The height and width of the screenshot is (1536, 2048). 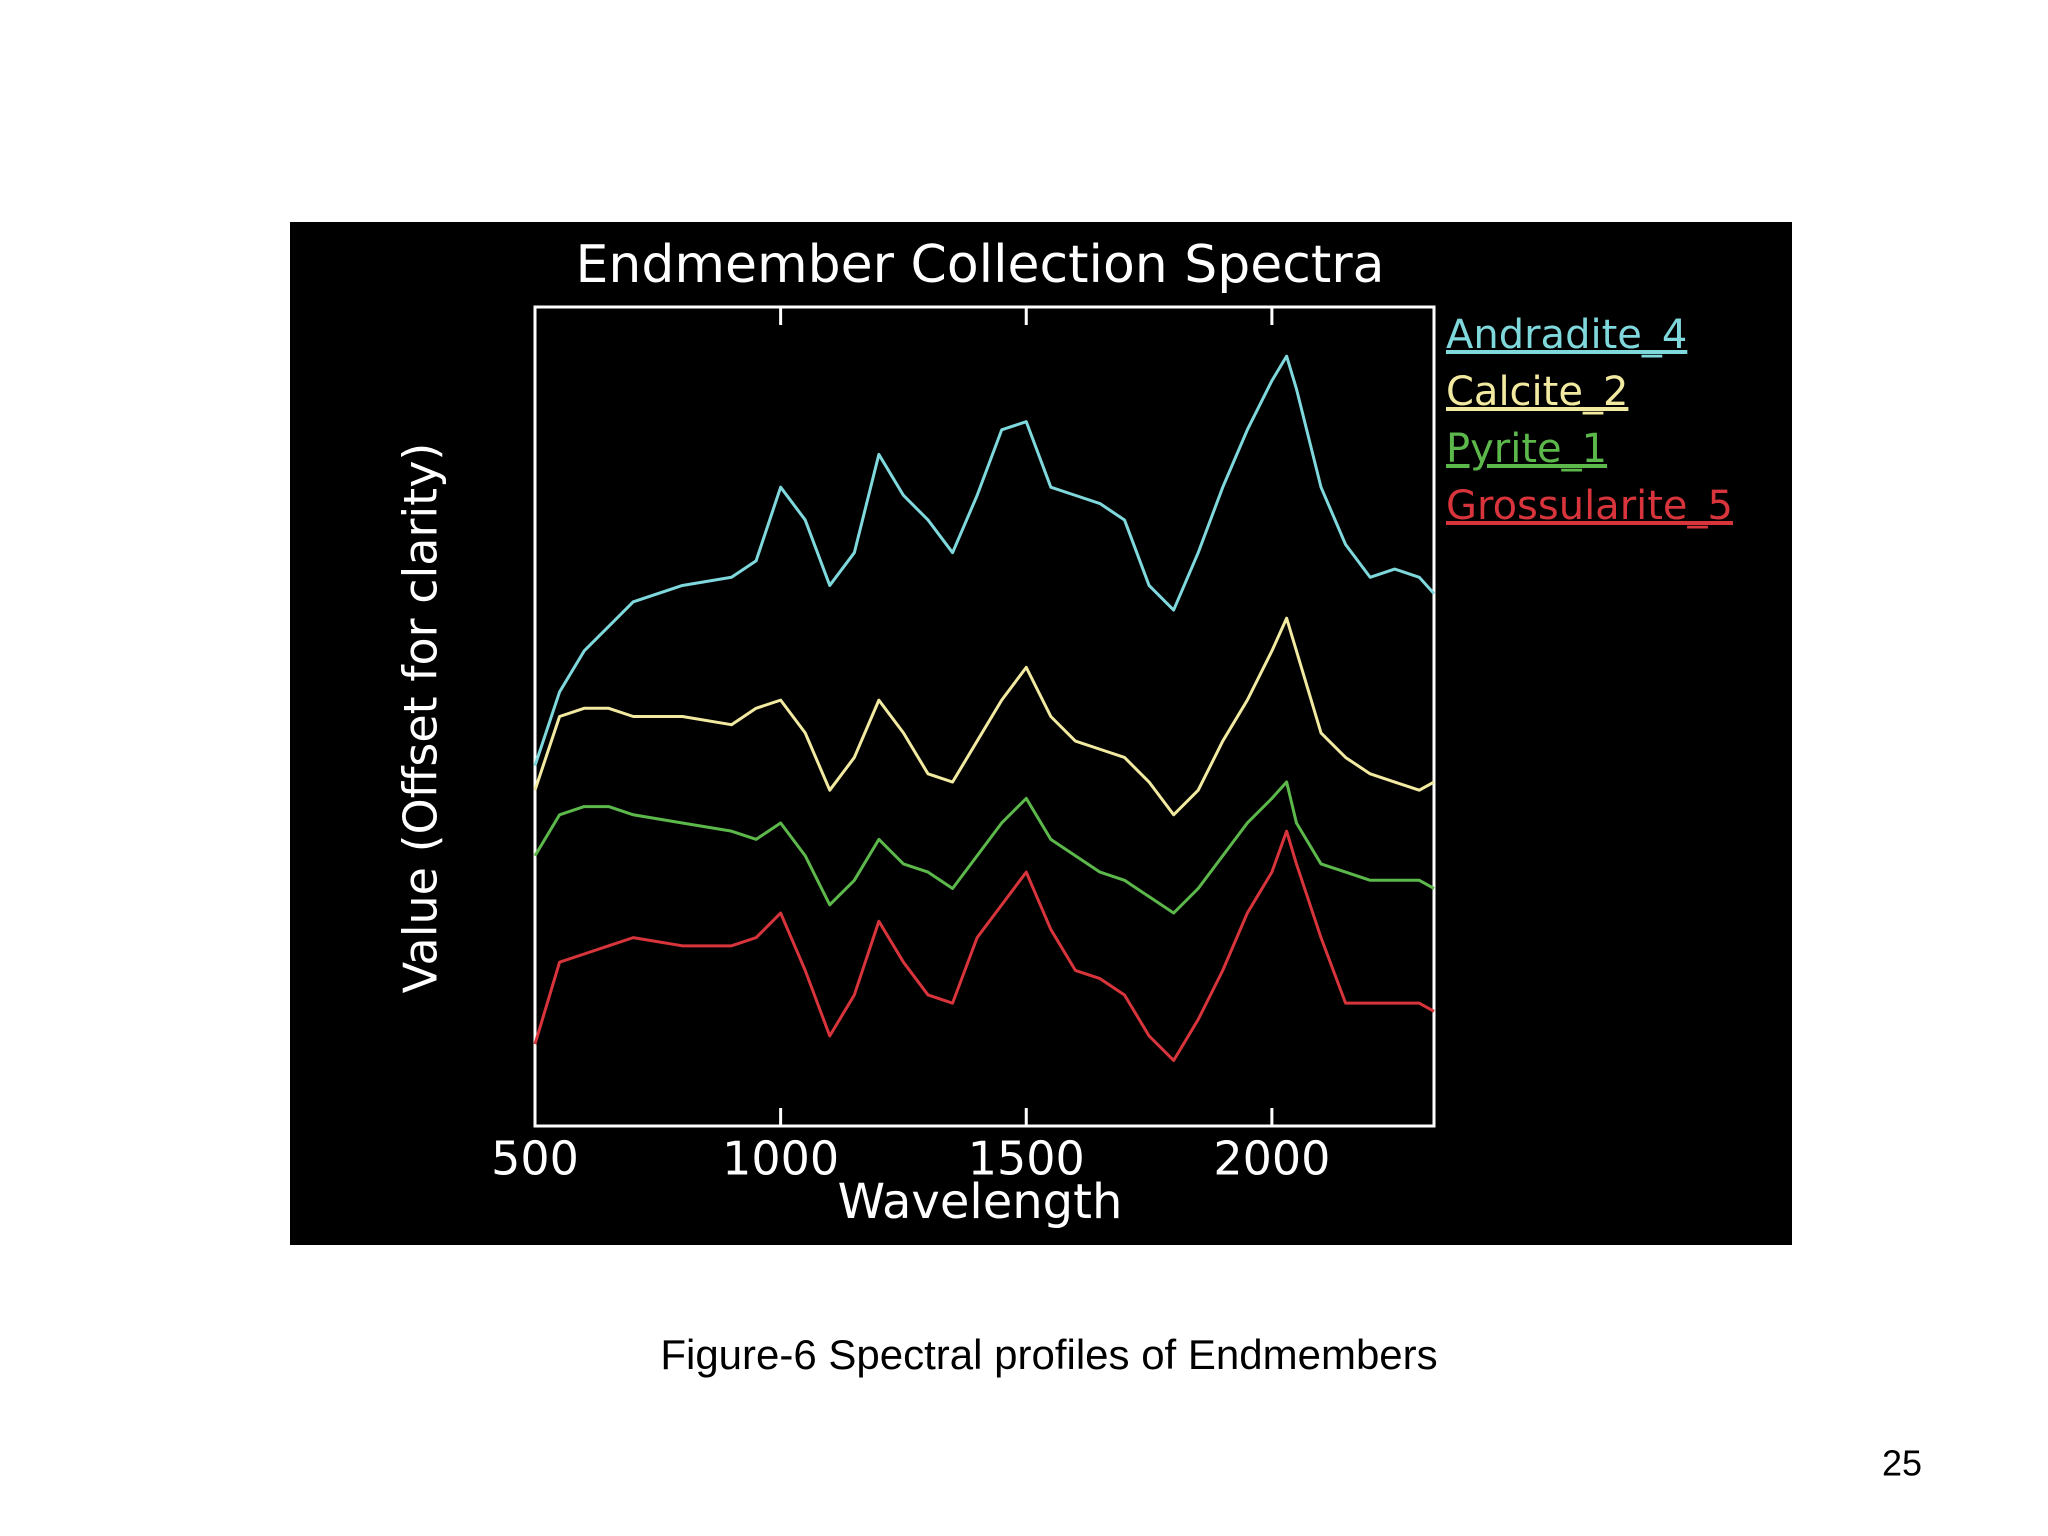 I want to click on legend-label: Calcite_2, so click(x=1537, y=392).